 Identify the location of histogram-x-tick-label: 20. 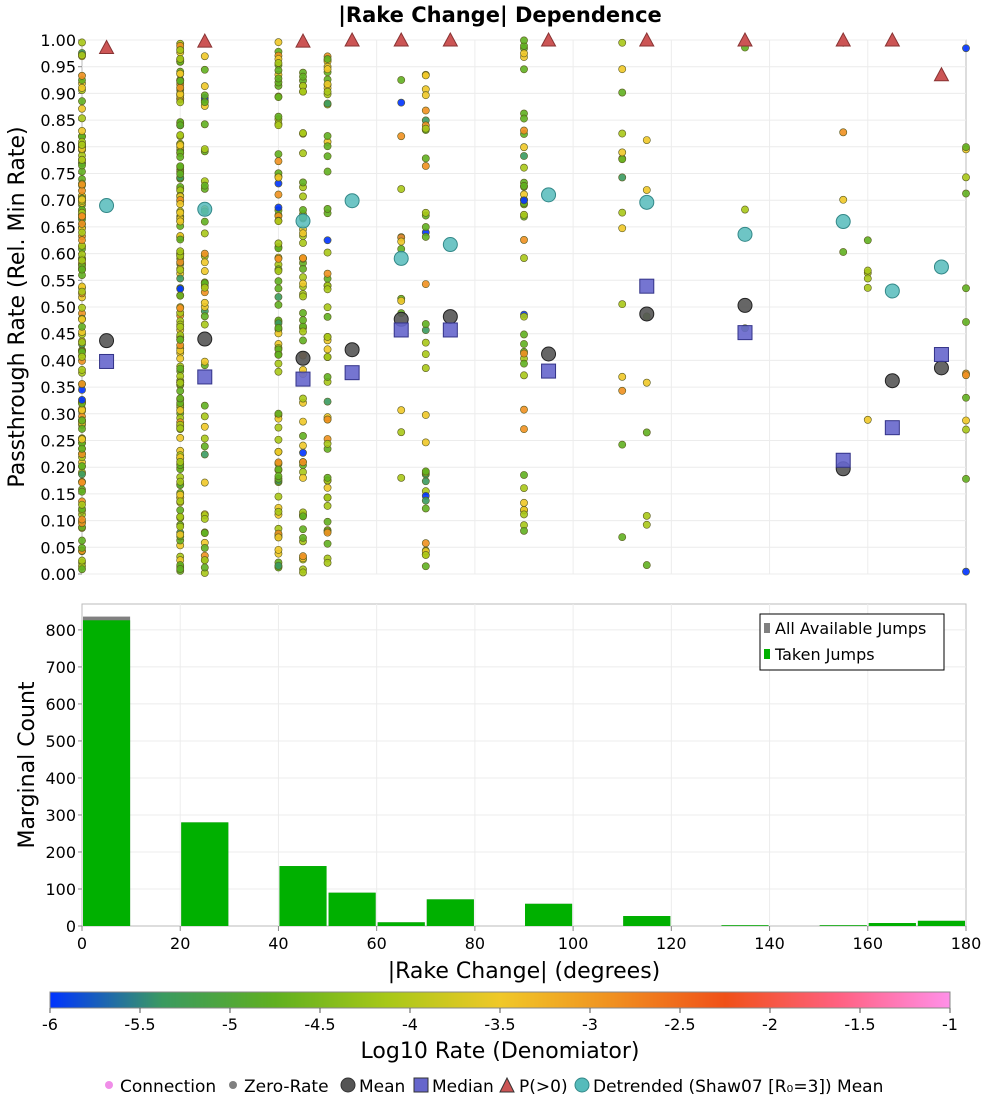
(180, 943).